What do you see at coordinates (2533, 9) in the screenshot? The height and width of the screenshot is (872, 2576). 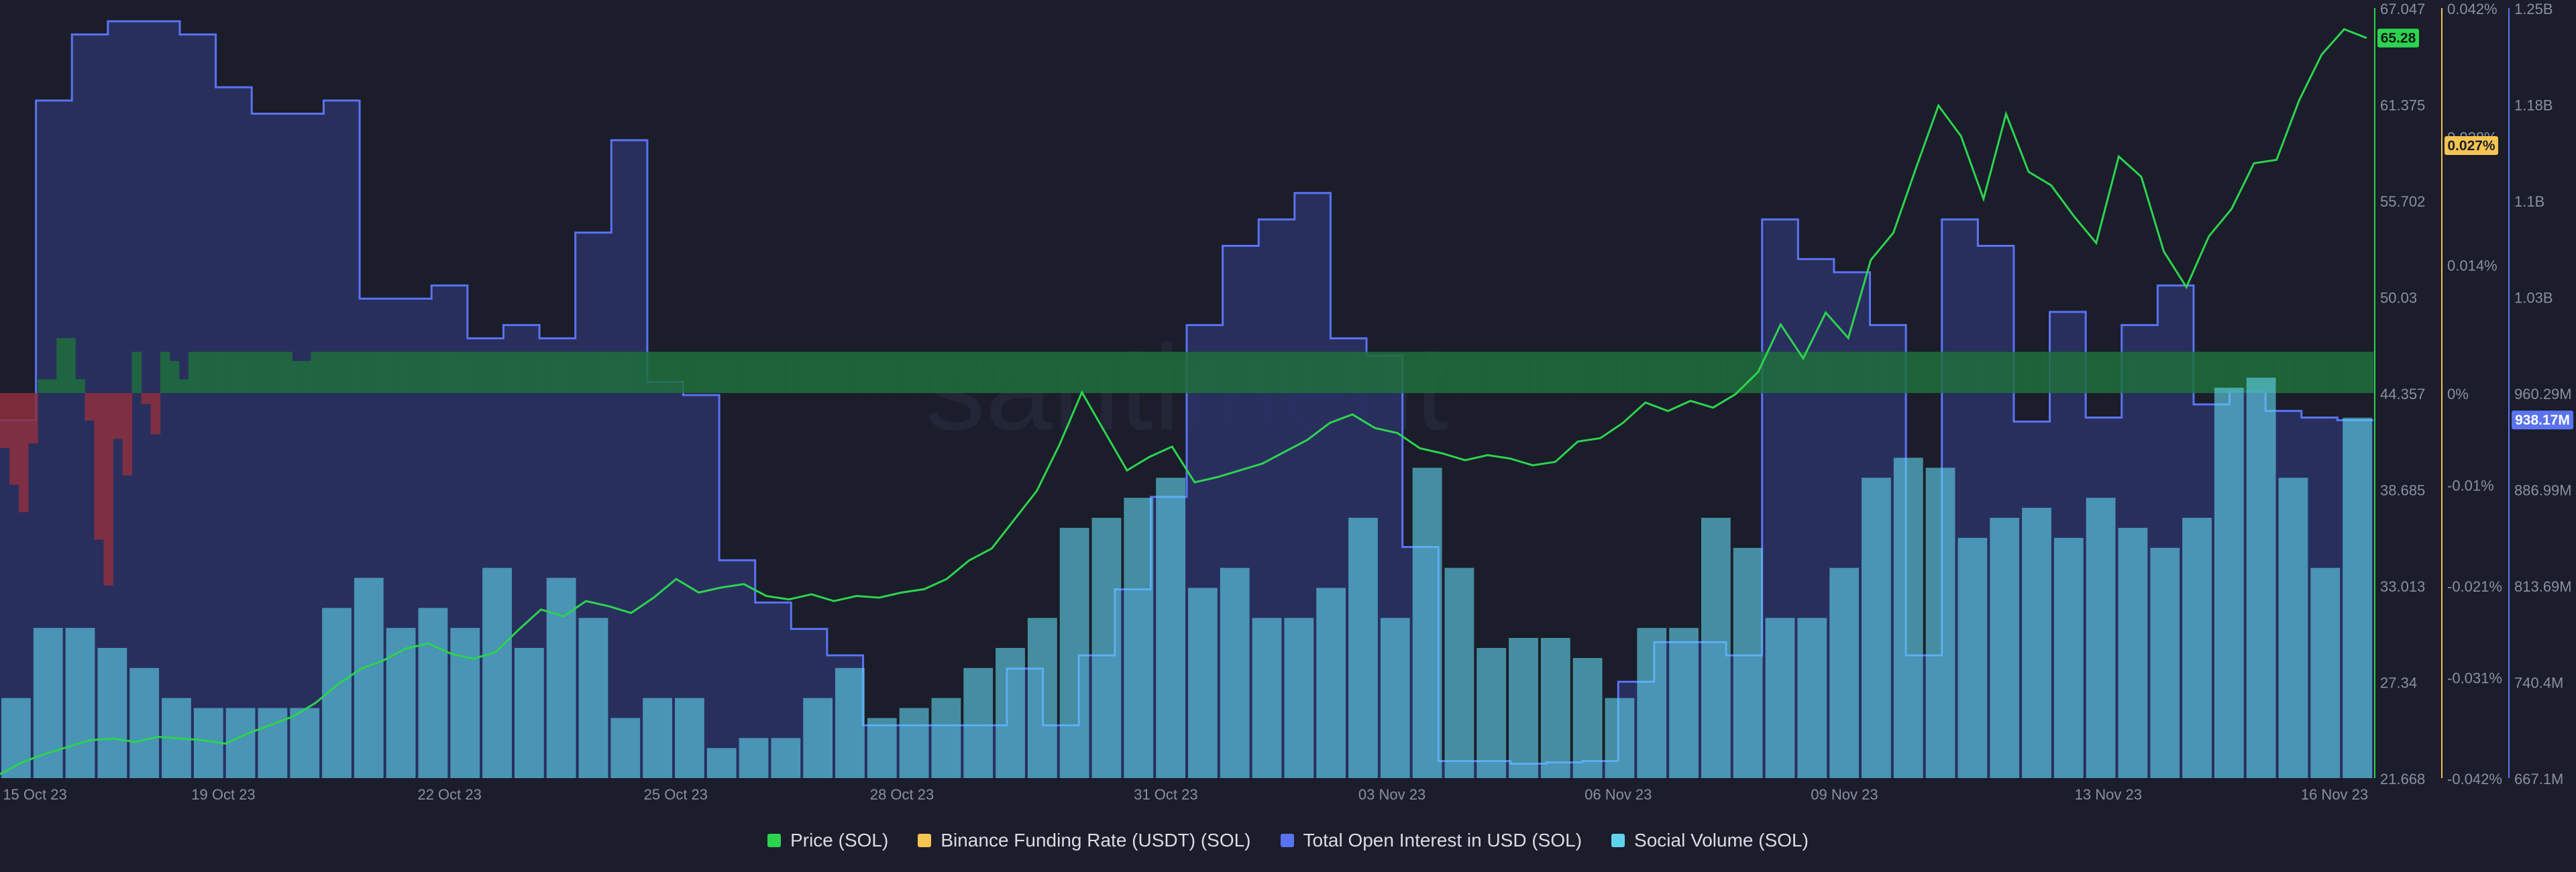 I see `open-interest-axis-tick: 1.25B` at bounding box center [2533, 9].